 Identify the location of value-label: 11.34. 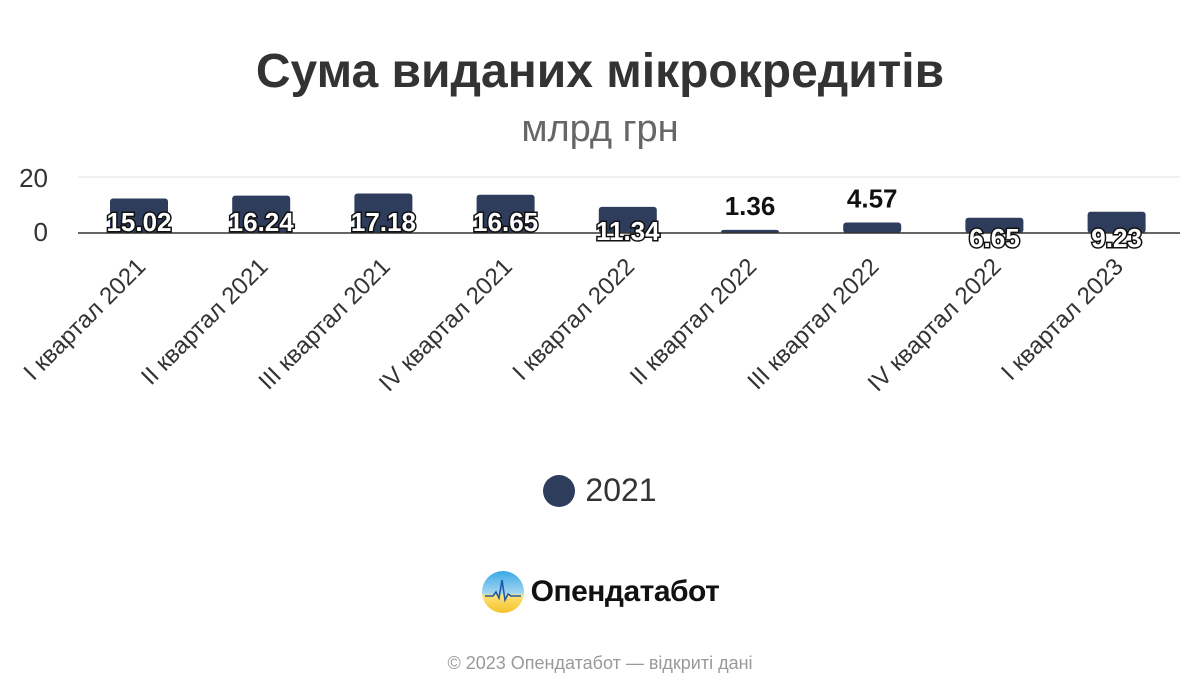
(628, 231).